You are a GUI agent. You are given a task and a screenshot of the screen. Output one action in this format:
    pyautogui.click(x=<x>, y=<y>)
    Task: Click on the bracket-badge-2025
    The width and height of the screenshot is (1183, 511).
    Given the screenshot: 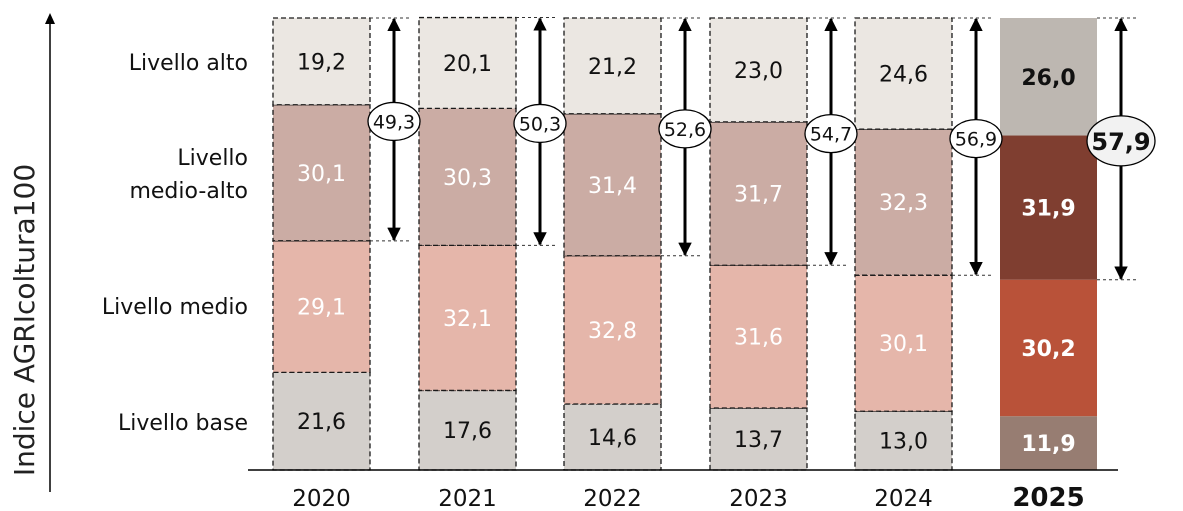 What is the action you would take?
    pyautogui.click(x=1121, y=141)
    